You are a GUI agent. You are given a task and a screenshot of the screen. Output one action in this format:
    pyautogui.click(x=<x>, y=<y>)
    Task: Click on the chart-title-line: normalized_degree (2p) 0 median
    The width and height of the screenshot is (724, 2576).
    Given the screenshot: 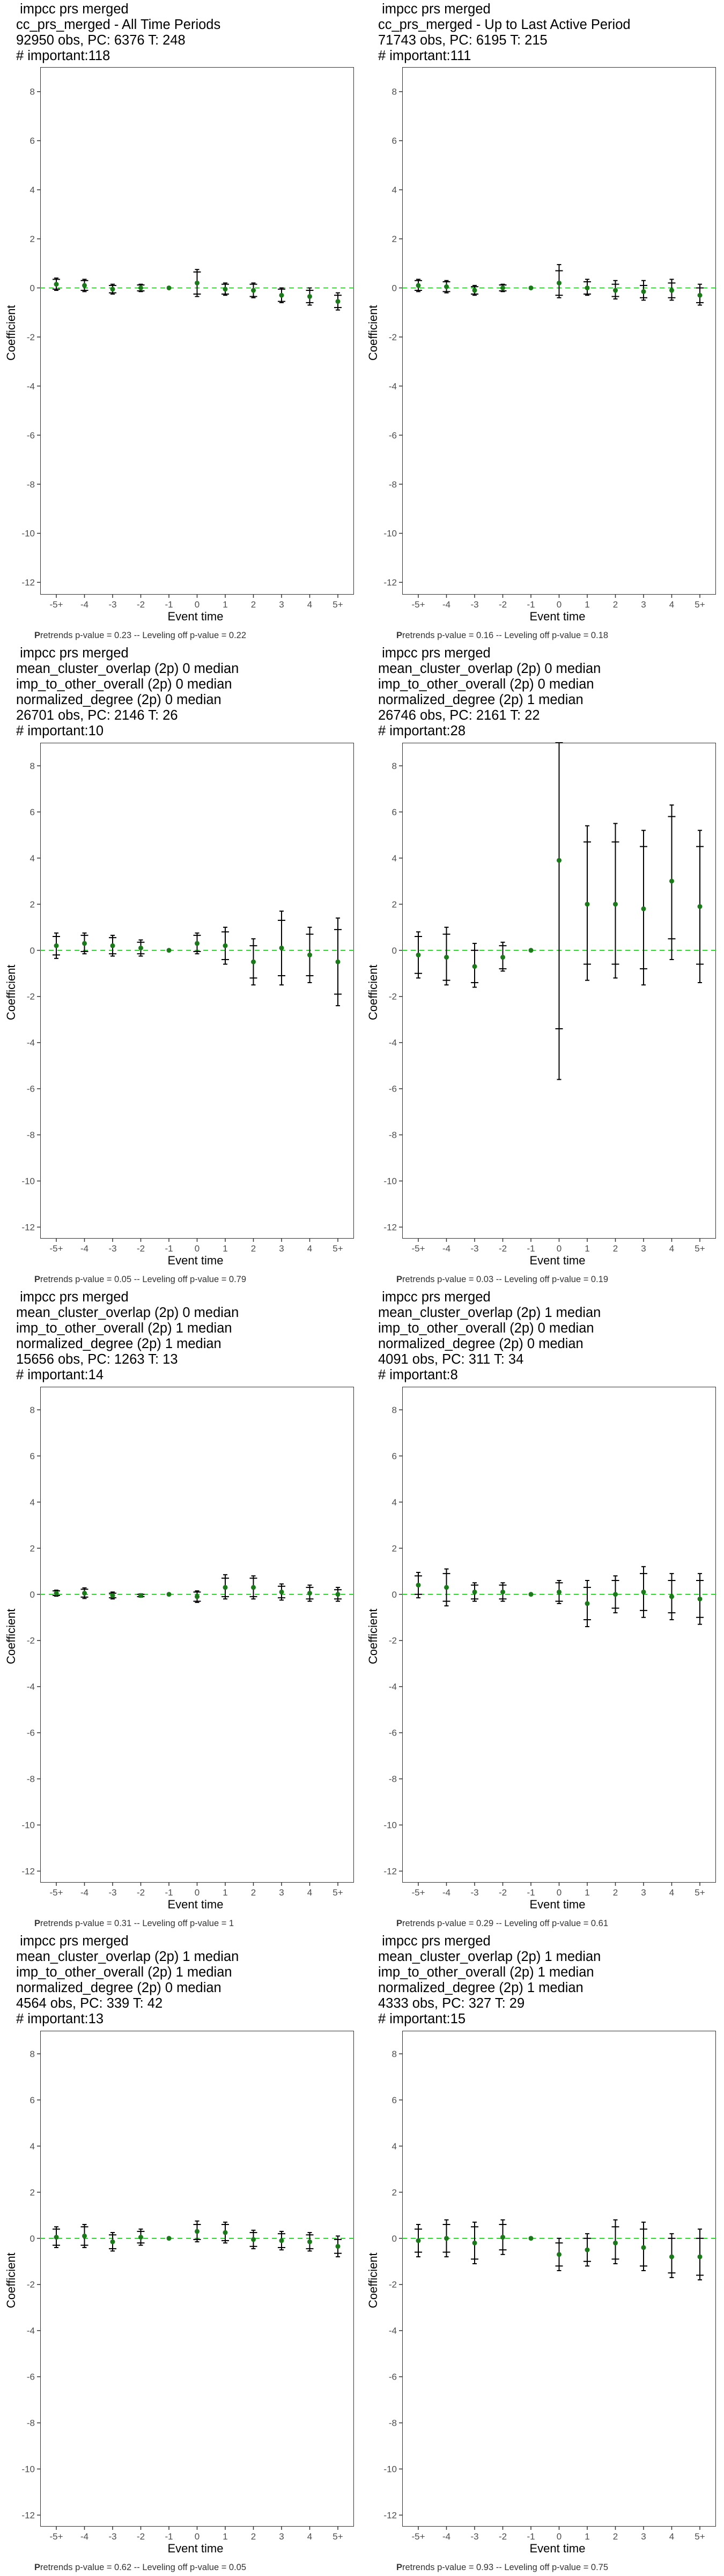 What is the action you would take?
    pyautogui.click(x=480, y=1343)
    